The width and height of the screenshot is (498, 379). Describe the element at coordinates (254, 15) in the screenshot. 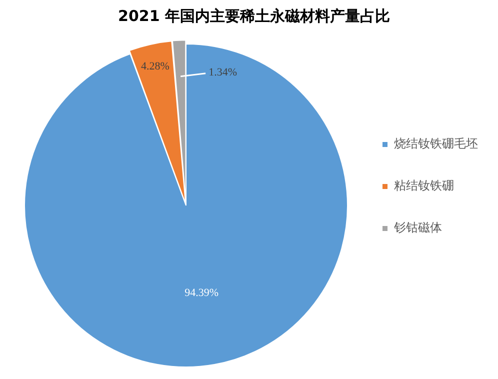

I see `chart-title: 2021 年国内主要稀土永磁材料产量占比` at that location.